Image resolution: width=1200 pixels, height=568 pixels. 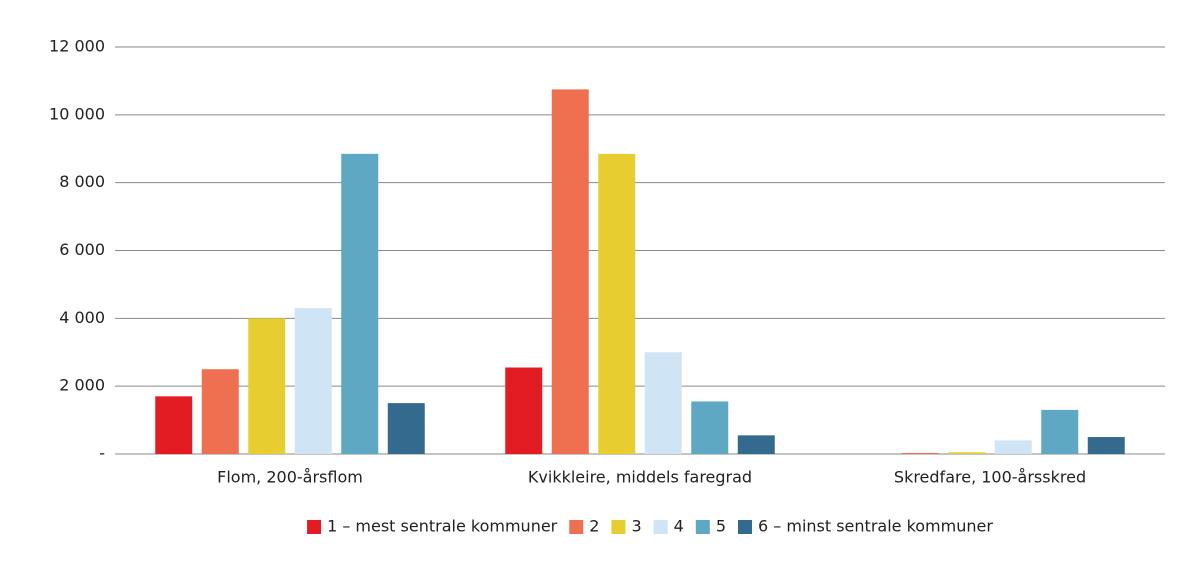 What do you see at coordinates (640, 477) in the screenshot?
I see `x-tick-label: Kvikkleire, middels faregrad` at bounding box center [640, 477].